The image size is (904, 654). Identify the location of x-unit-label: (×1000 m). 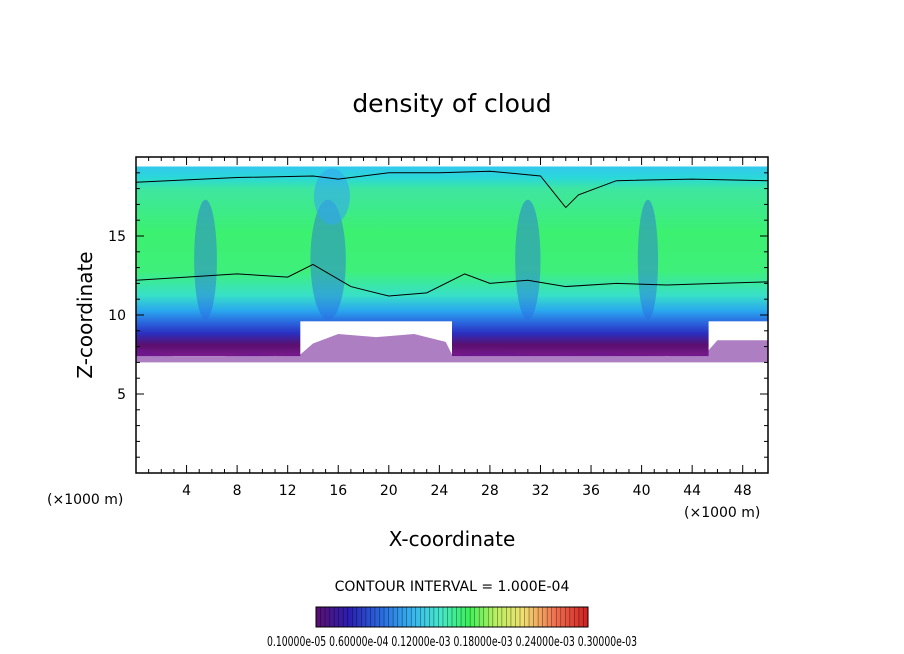
(722, 513).